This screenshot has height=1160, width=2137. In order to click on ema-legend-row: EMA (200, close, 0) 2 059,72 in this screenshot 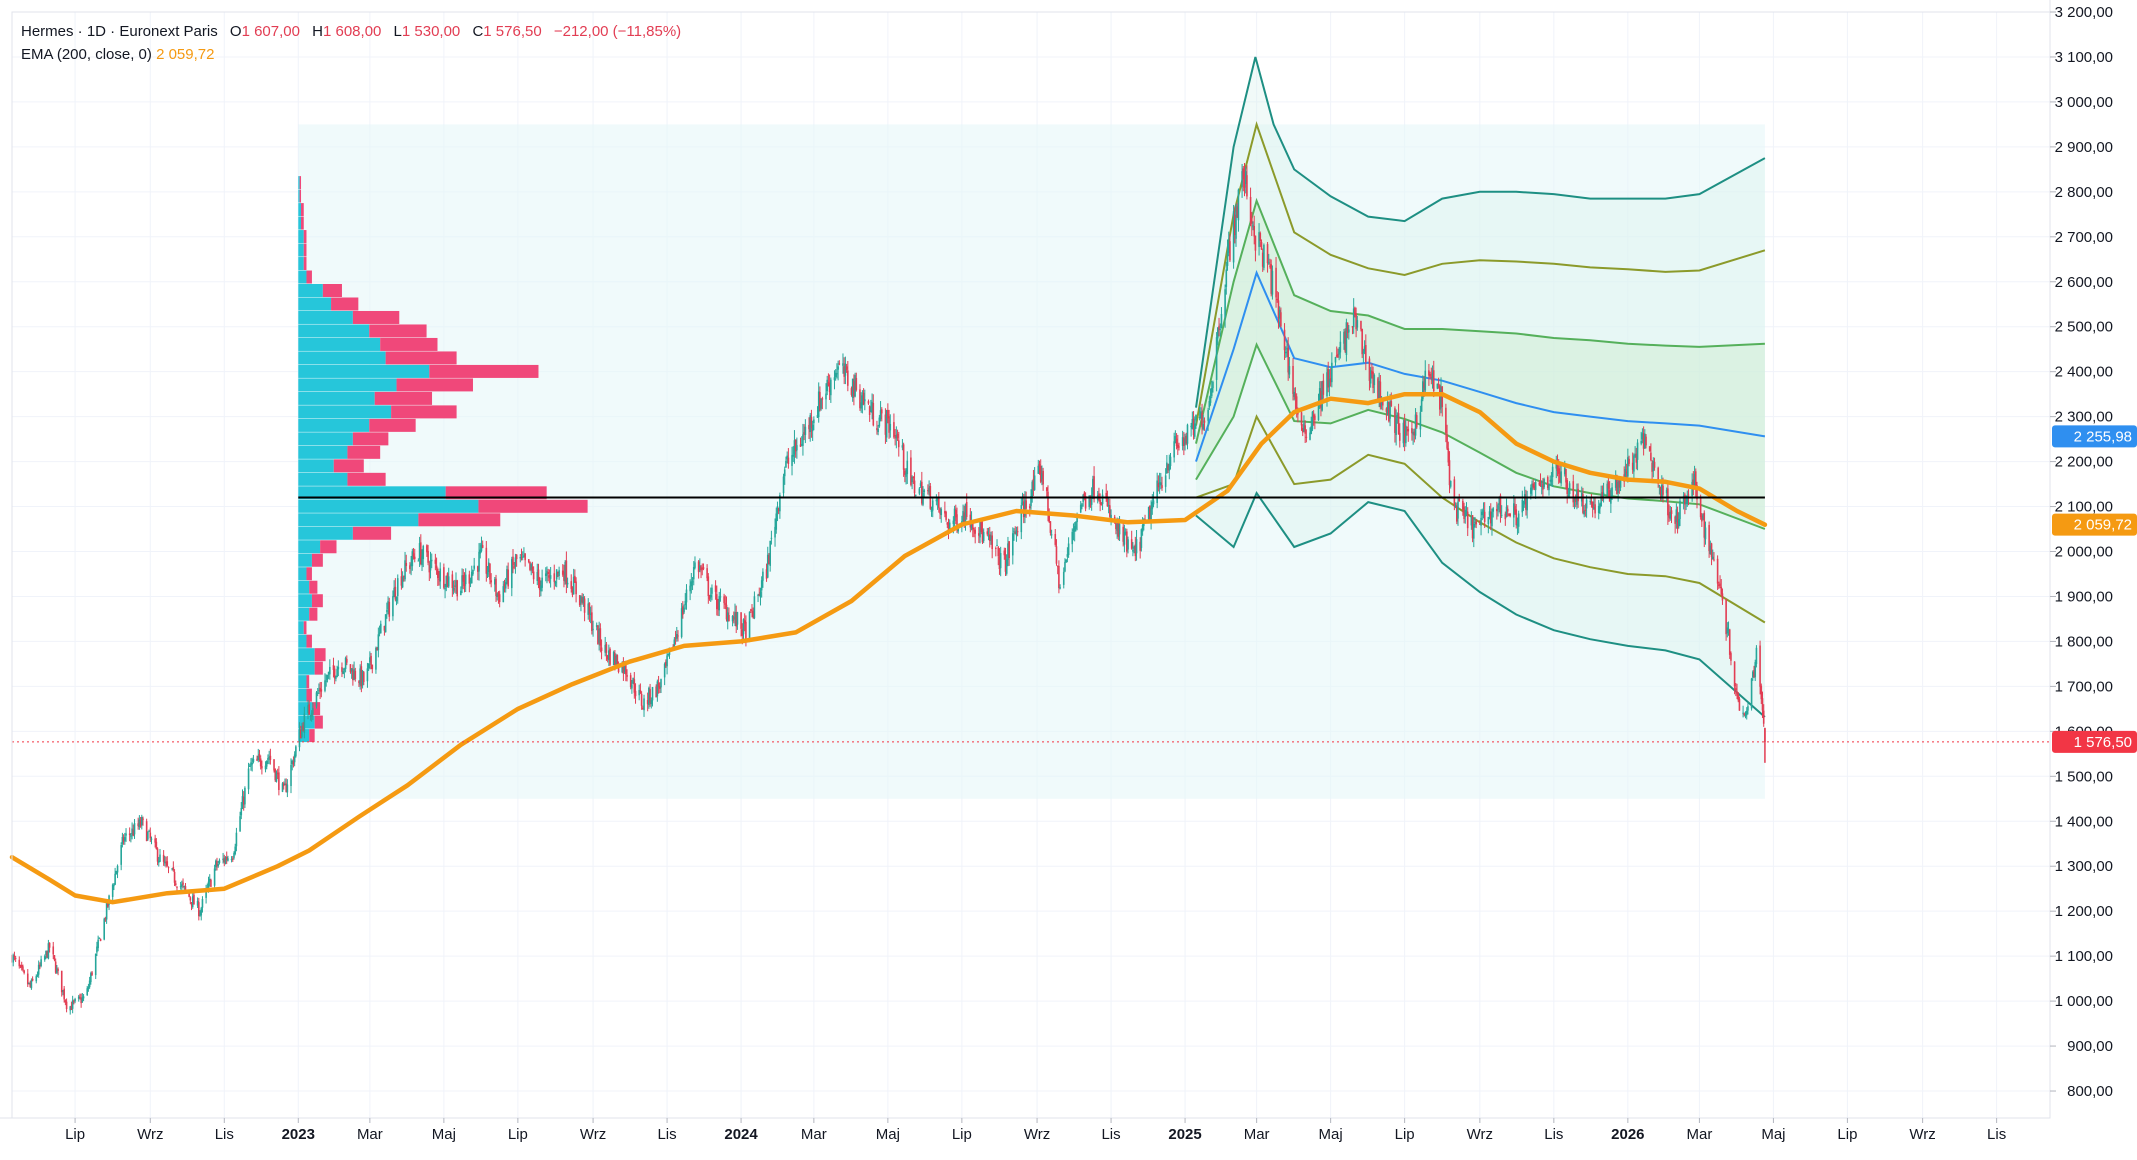, I will do `click(355, 54)`.